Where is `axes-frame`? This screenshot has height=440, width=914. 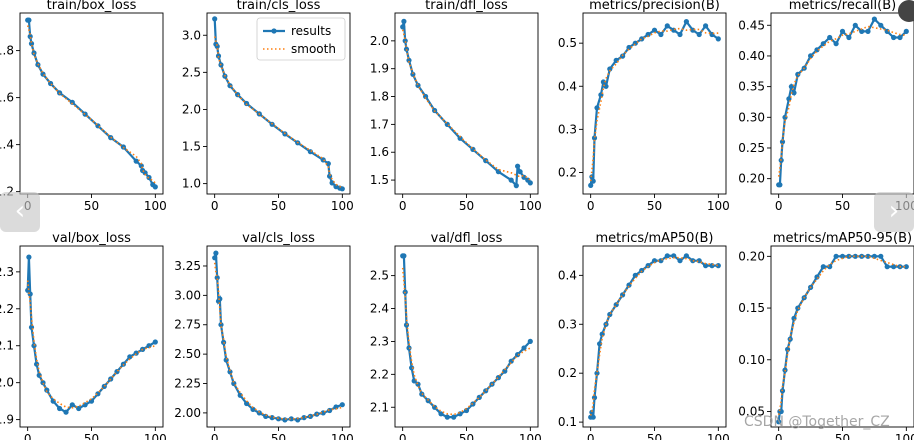 axes-frame is located at coordinates (654, 336).